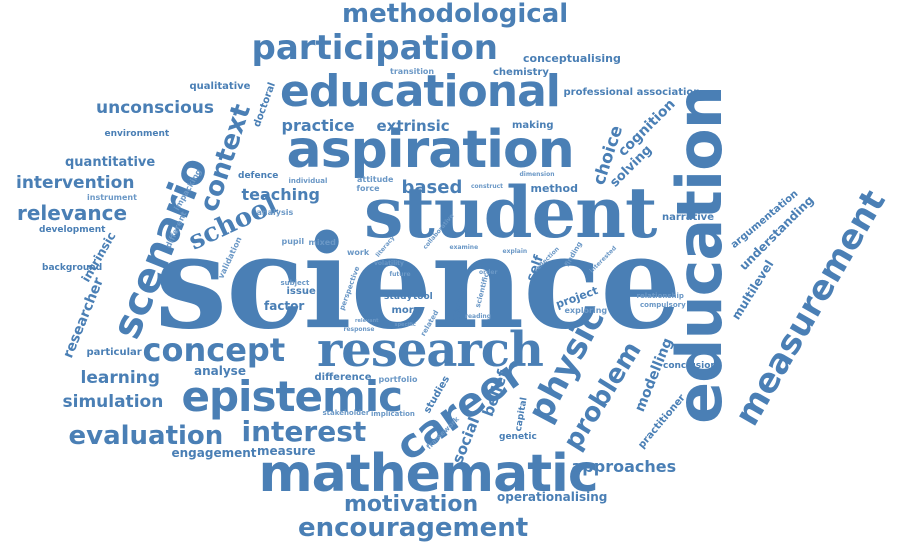 The image size is (900, 547). What do you see at coordinates (304, 431) in the screenshot?
I see `word-interest: interest` at bounding box center [304, 431].